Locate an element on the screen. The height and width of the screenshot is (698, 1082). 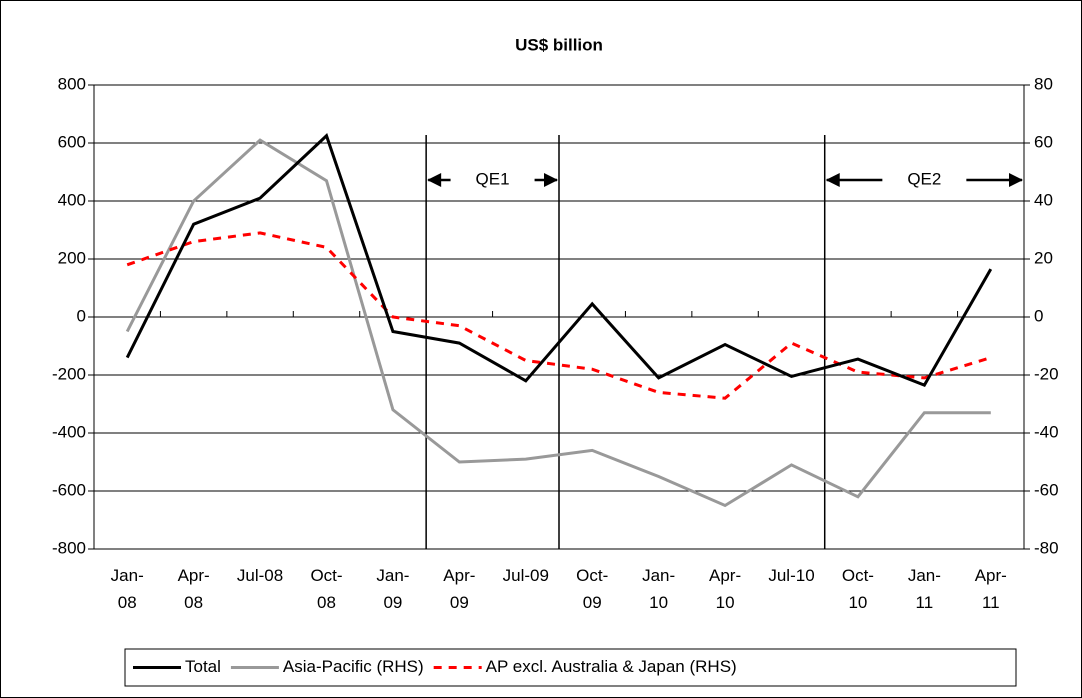
y2-tick-label: -80 is located at coordinates (1046, 547).